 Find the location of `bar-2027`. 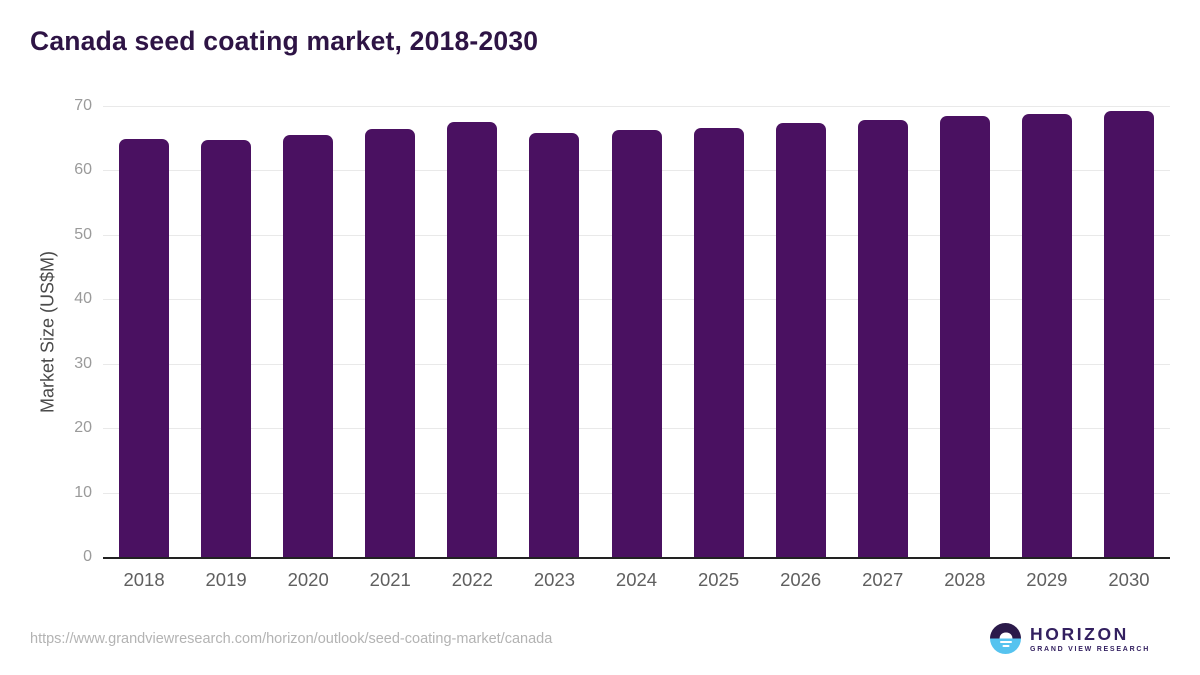

bar-2027 is located at coordinates (882, 338).